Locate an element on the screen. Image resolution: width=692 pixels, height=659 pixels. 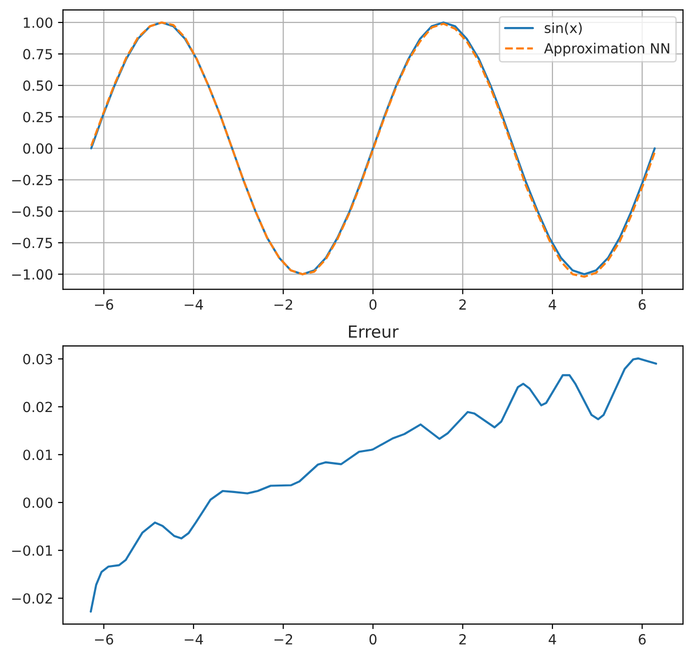
y-tick-label: −0.25 is located at coordinates (32, 180).